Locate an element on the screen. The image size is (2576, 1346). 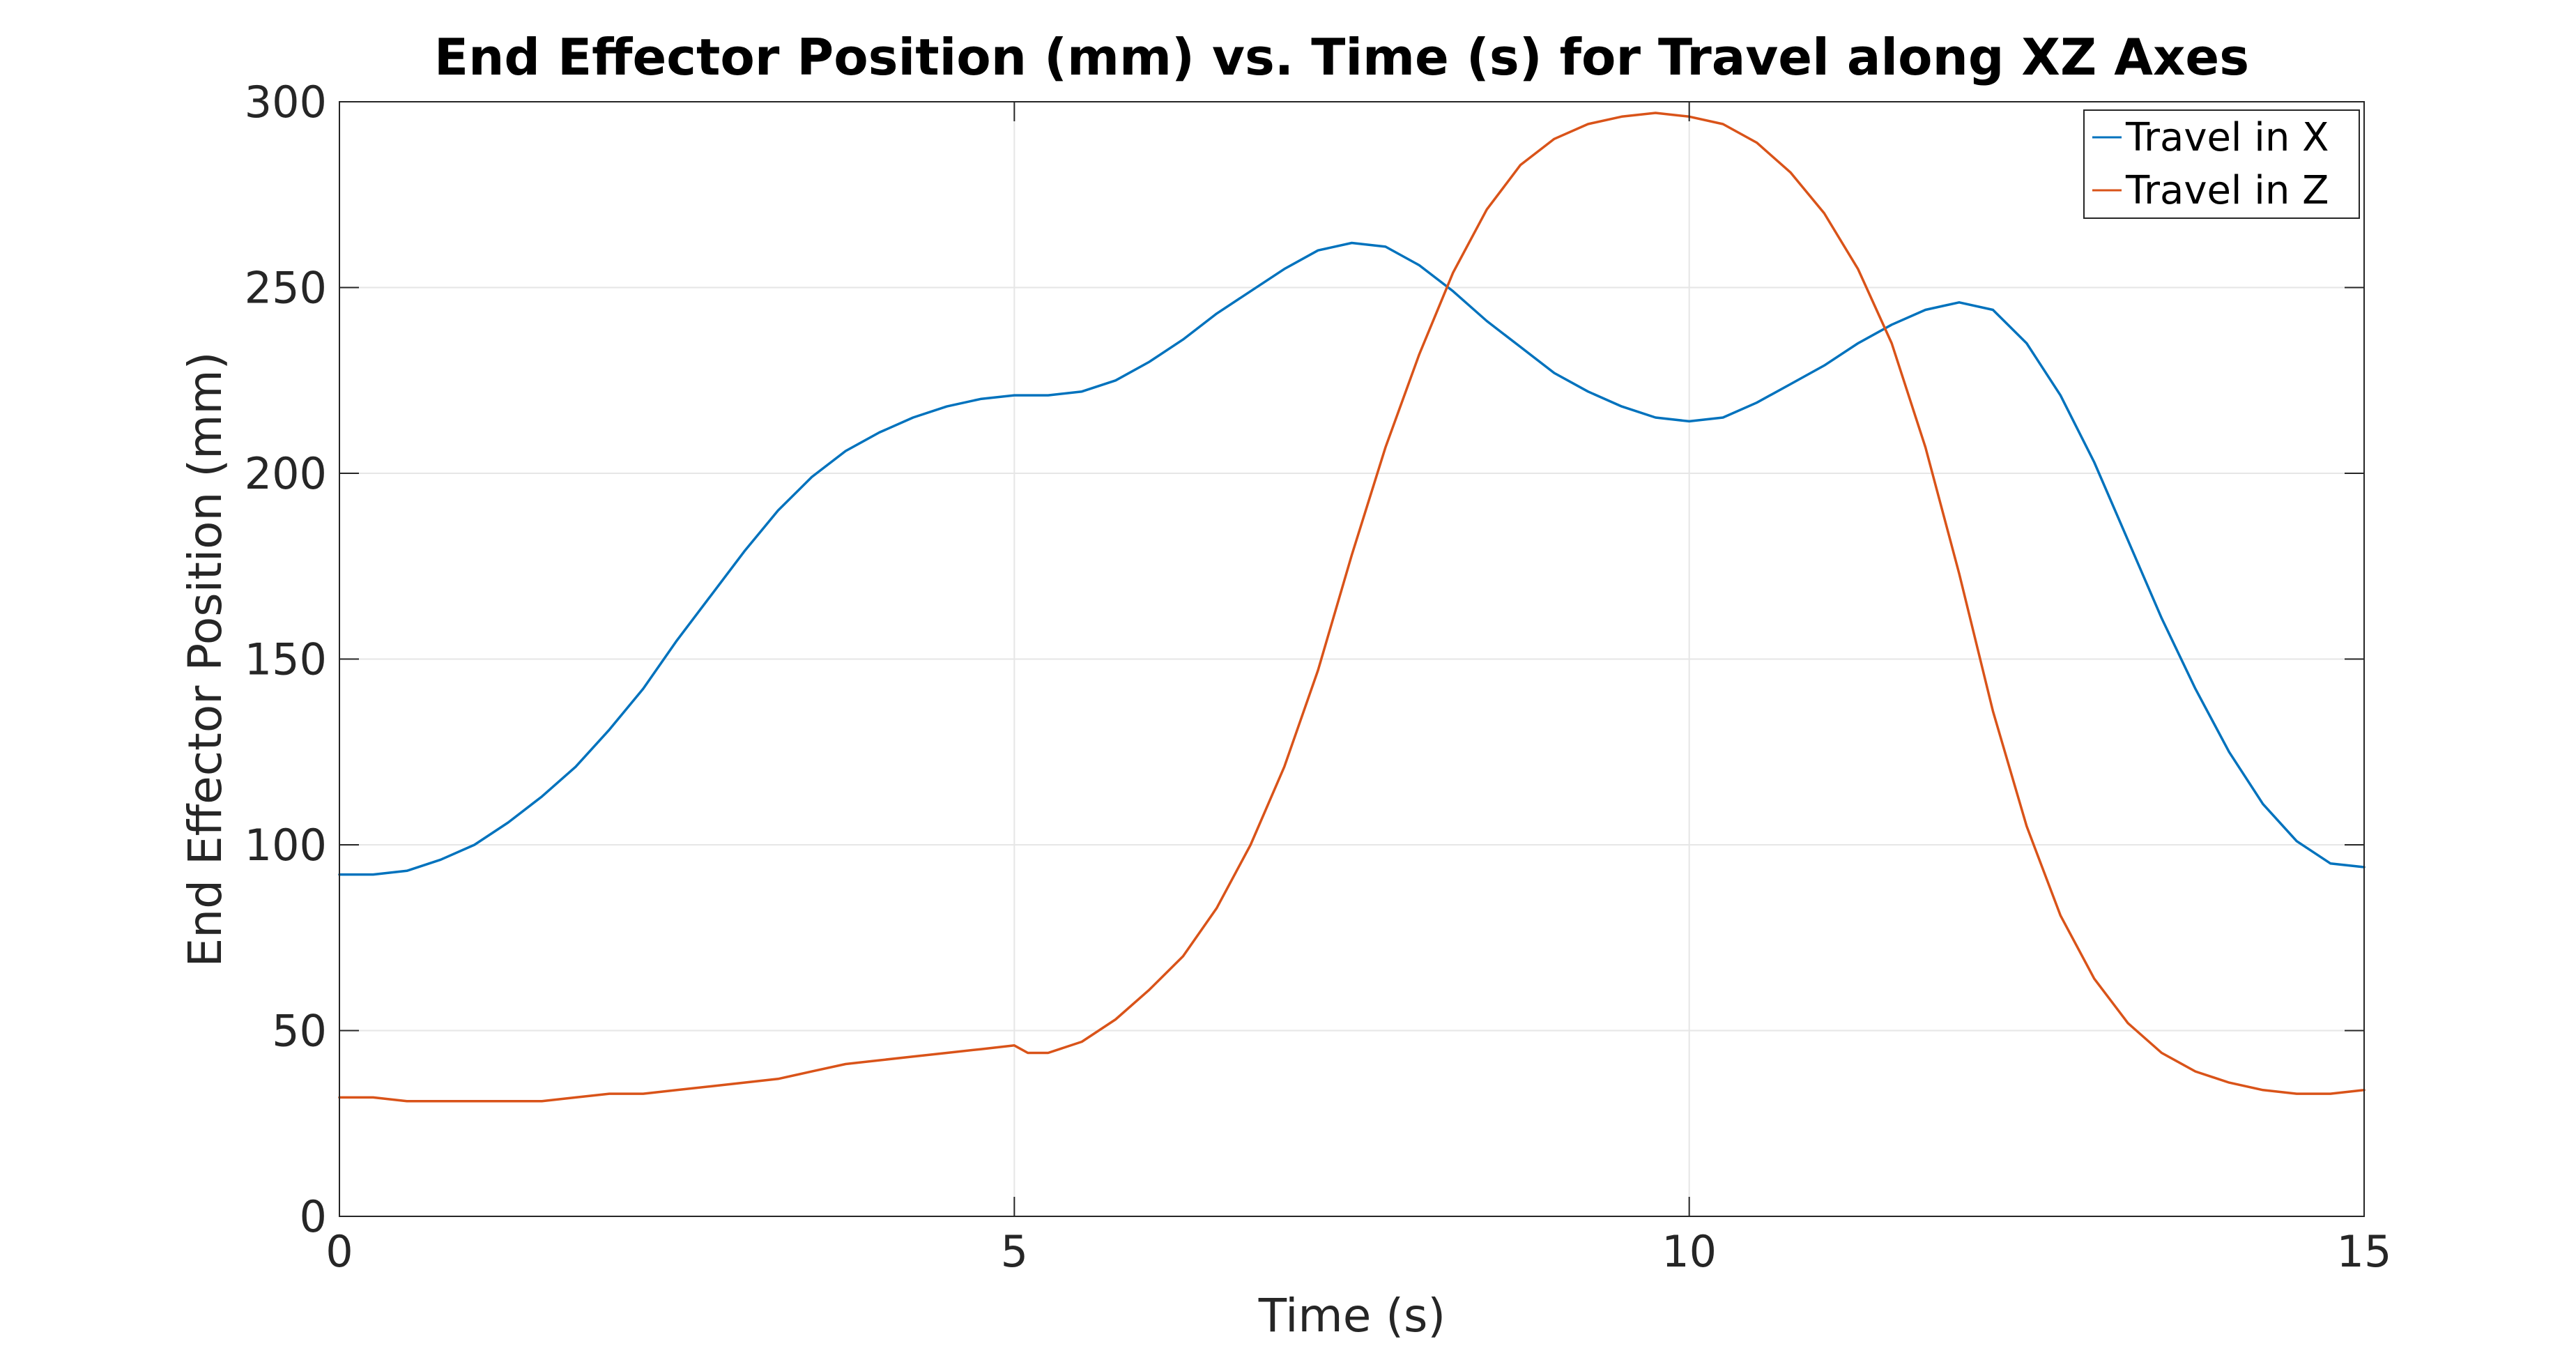
legend: Travel in X Travel in Z is located at coordinates (2221, 164).